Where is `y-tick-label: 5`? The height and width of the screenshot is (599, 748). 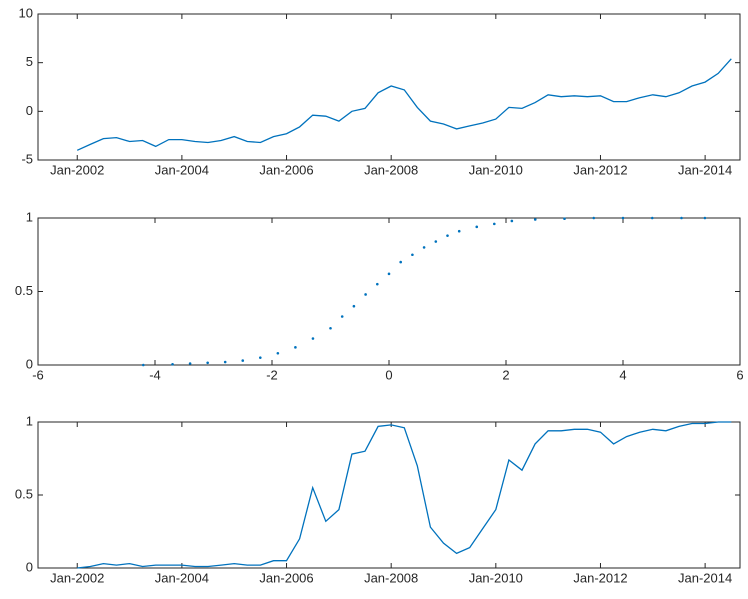
y-tick-label: 5 is located at coordinates (29, 61).